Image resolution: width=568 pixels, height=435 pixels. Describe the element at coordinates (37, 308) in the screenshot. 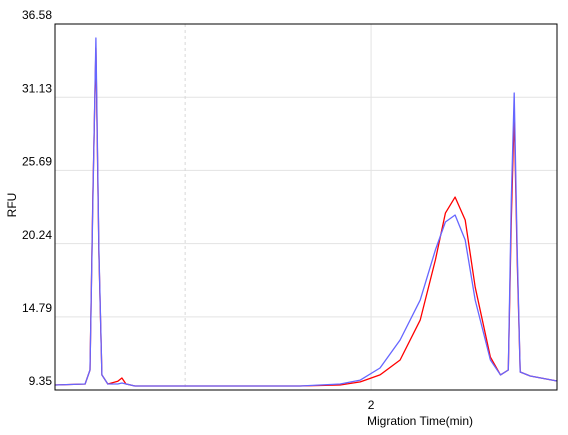

I see `y-tick-label: 14.79` at that location.